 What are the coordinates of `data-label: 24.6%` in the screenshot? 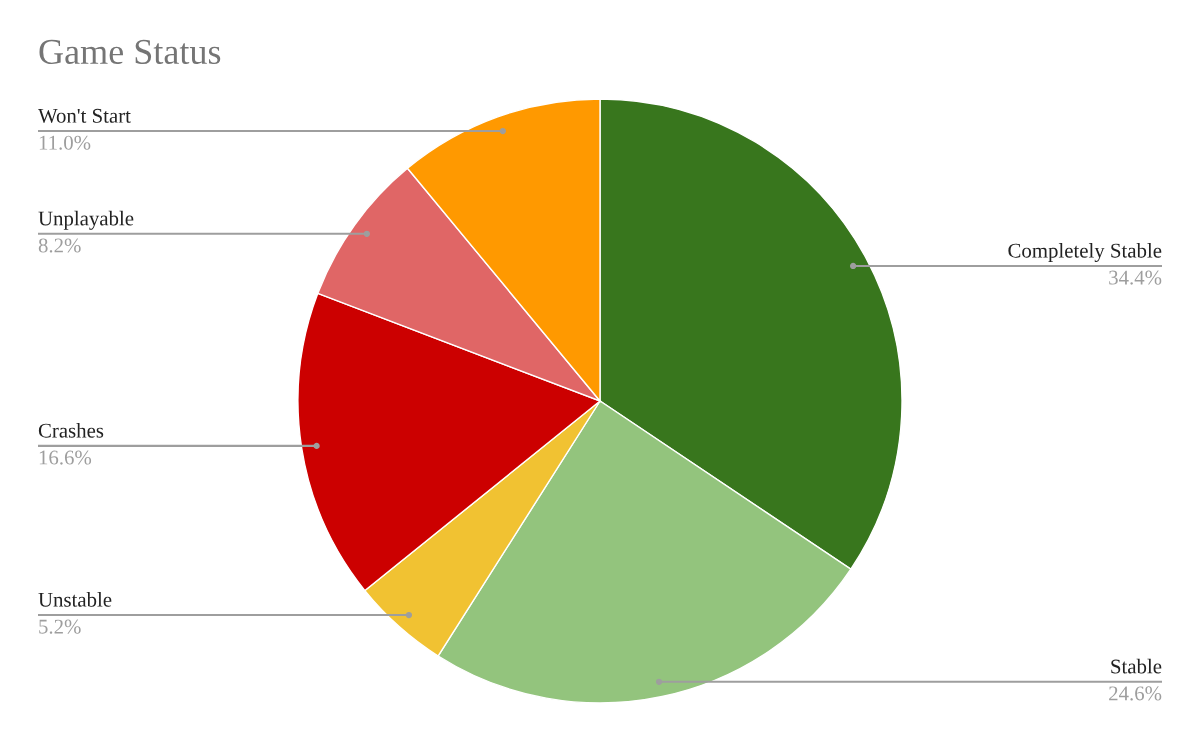 It's located at (1135, 693).